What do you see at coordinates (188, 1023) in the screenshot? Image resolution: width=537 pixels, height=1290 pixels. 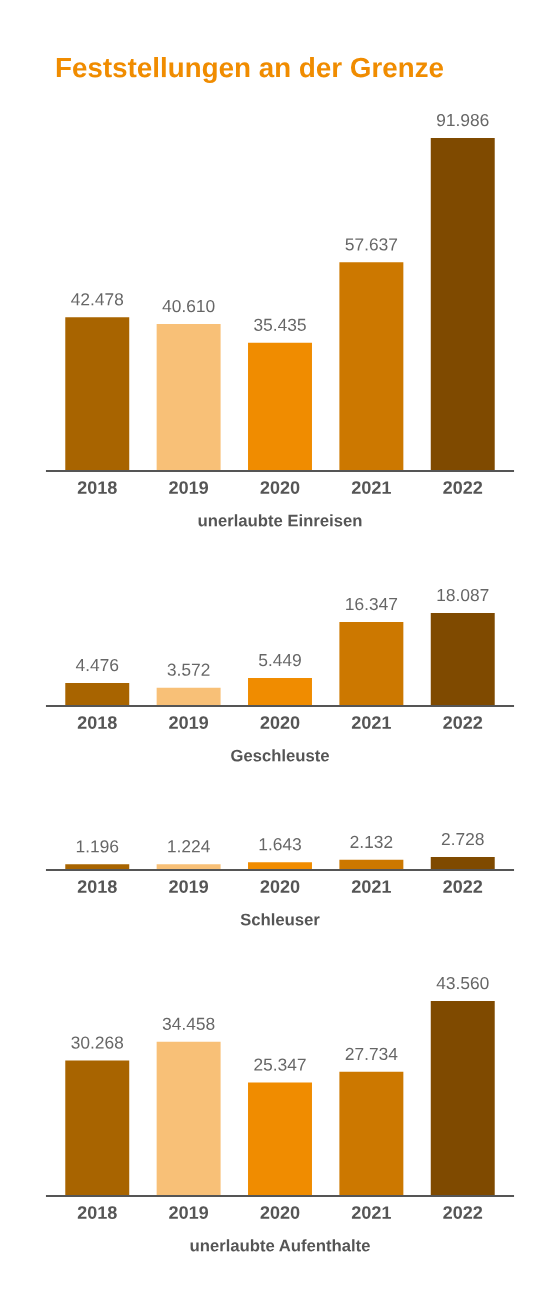 I see `data-label: 34.458` at bounding box center [188, 1023].